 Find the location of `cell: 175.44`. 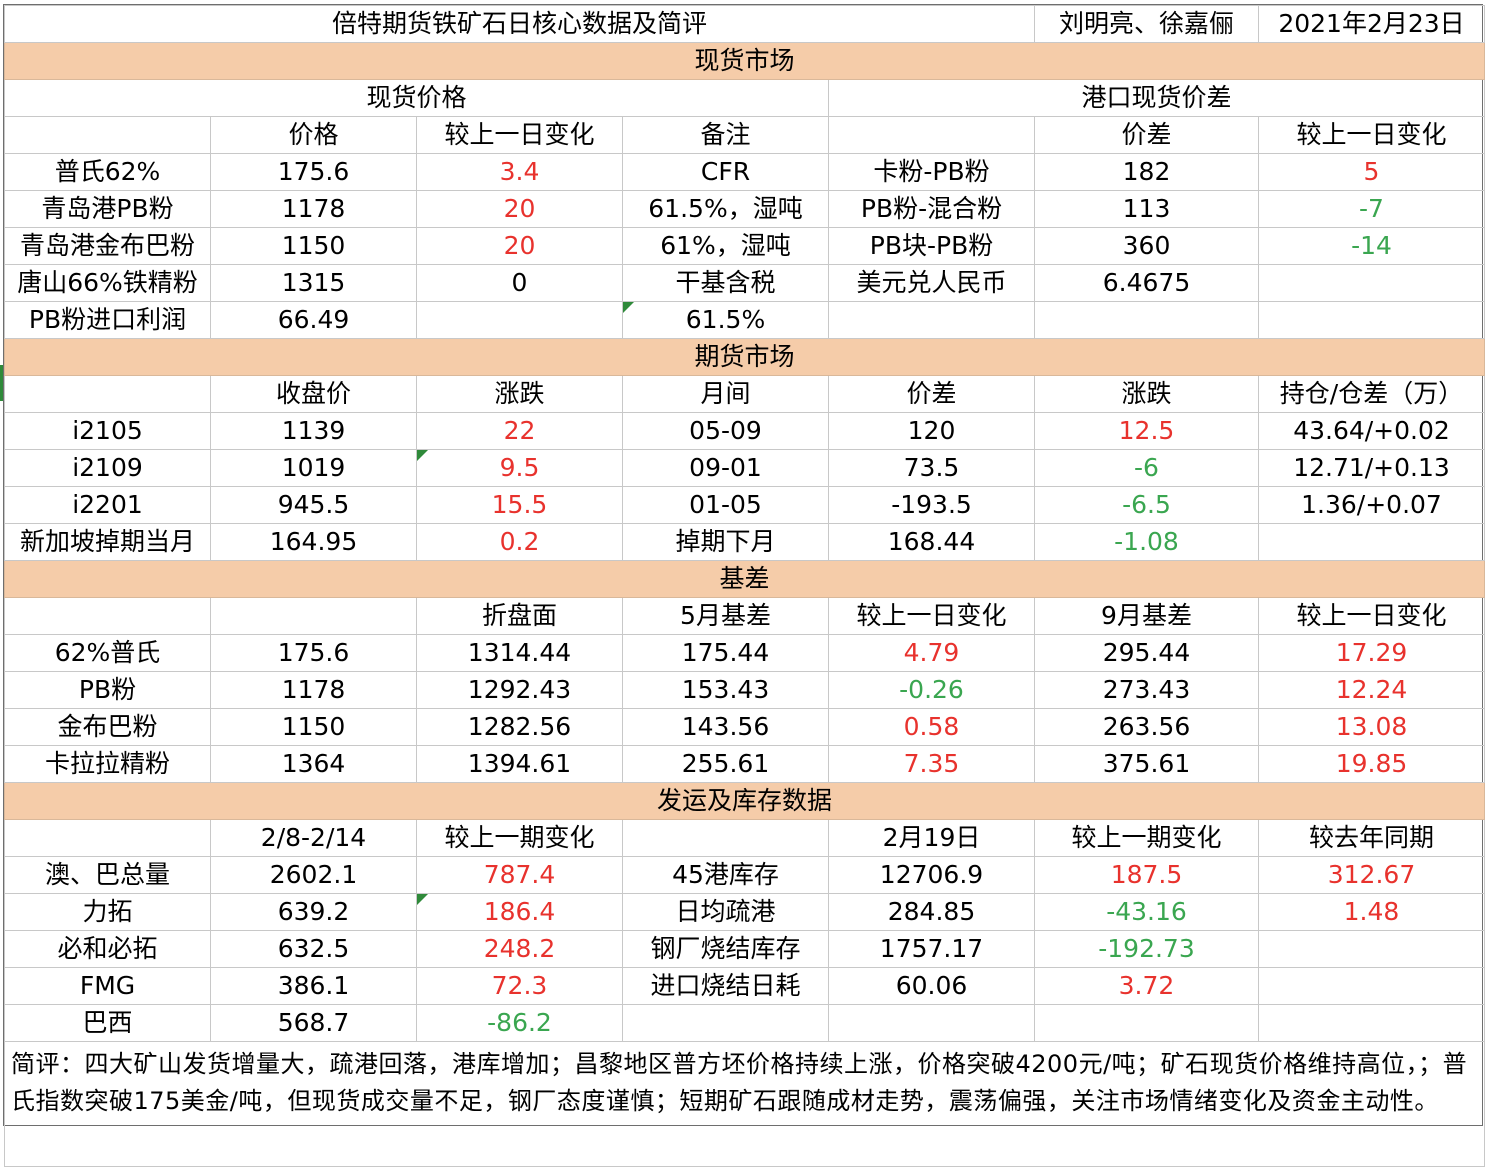

cell: 175.44 is located at coordinates (725, 653).